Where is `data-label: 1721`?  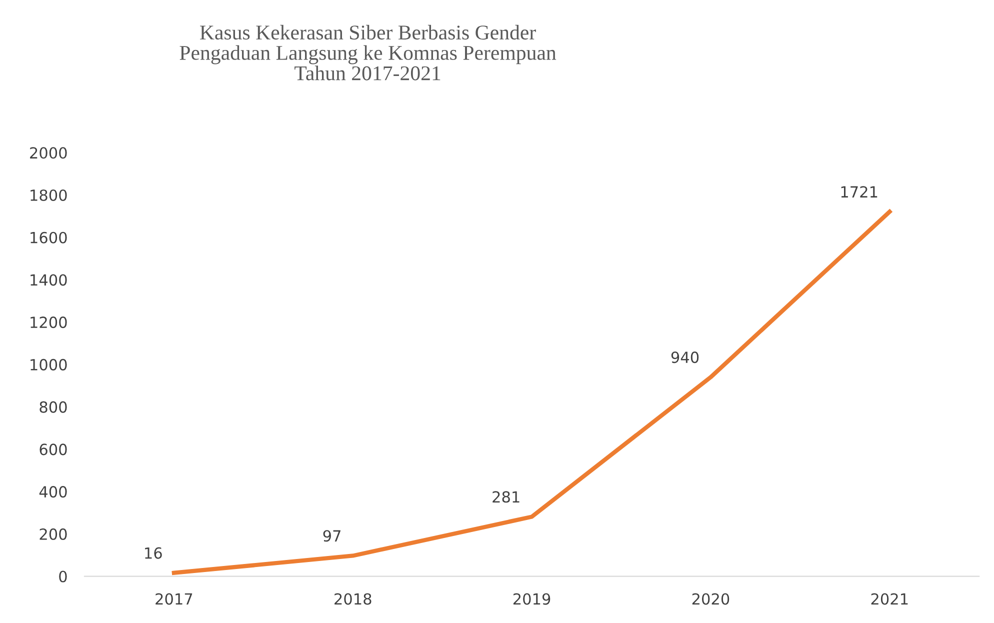
data-label: 1721 is located at coordinates (859, 192).